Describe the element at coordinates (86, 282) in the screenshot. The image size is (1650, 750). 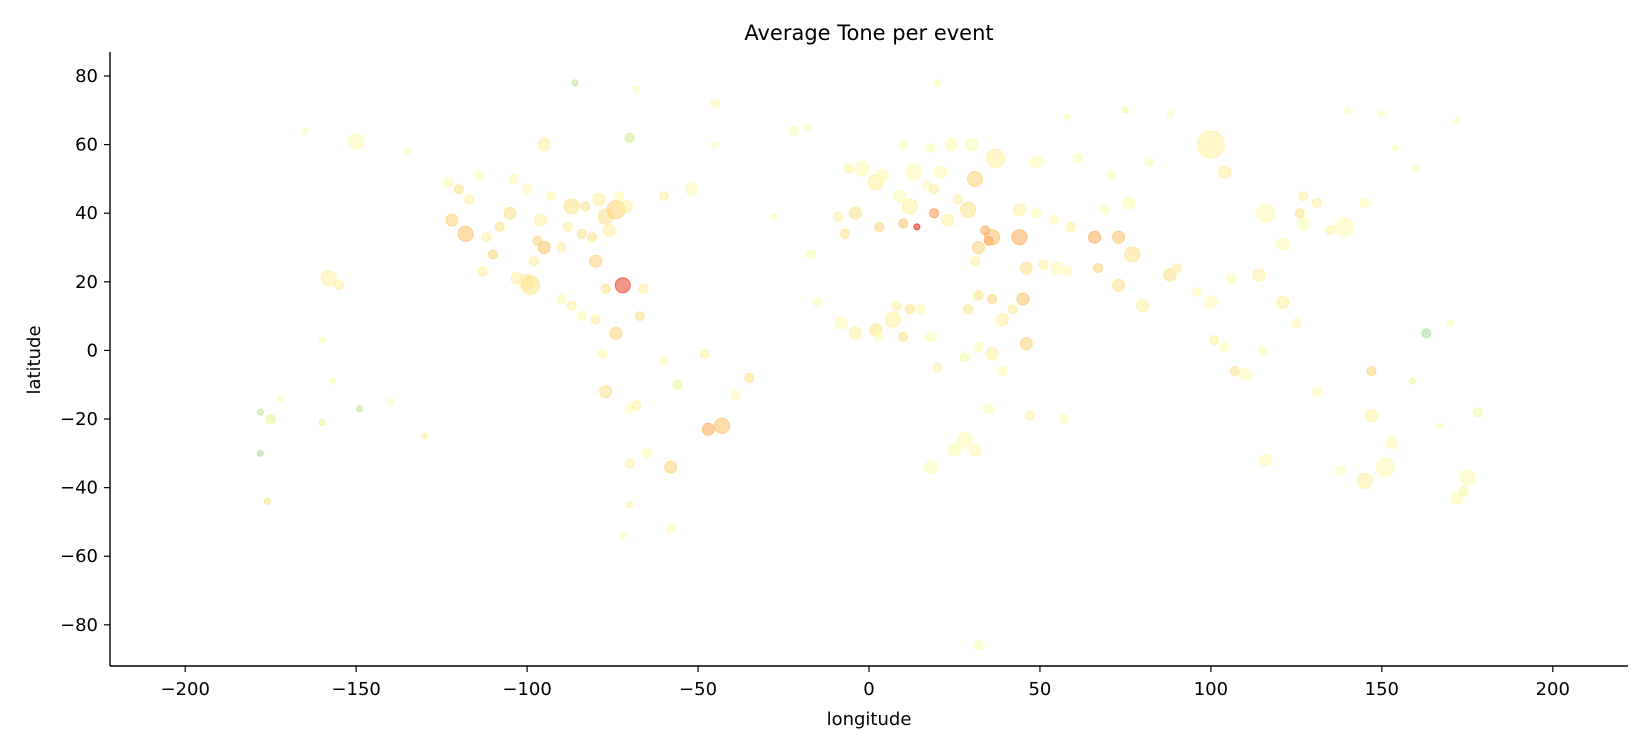
I see `y-tick-label: 20` at that location.